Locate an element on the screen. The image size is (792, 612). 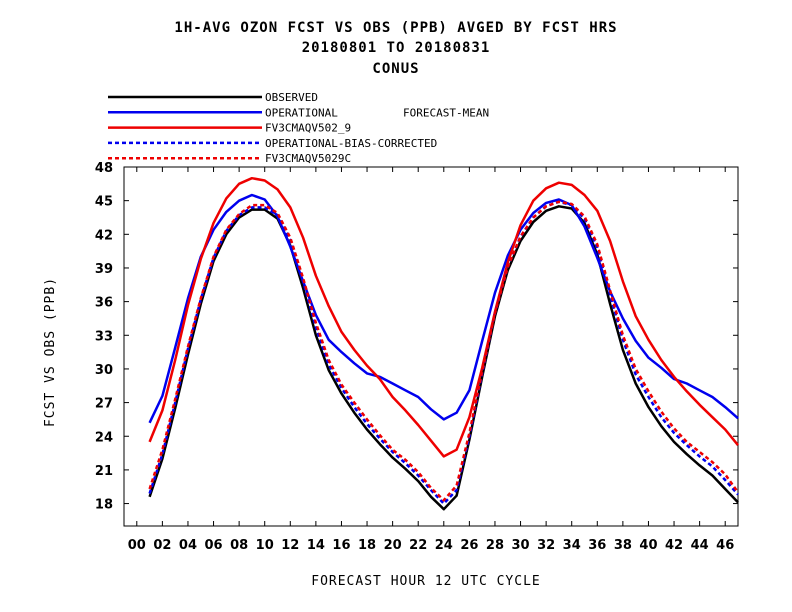
x-tick-label: 06 is located at coordinates (213, 545).